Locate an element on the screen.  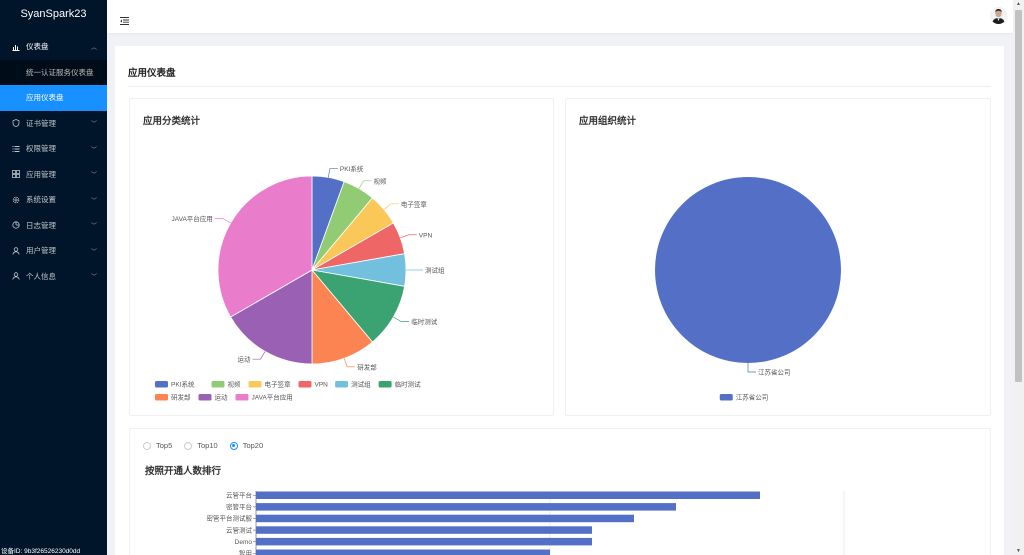
chevron-up-icon: ︿ is located at coordinates (93, 48).